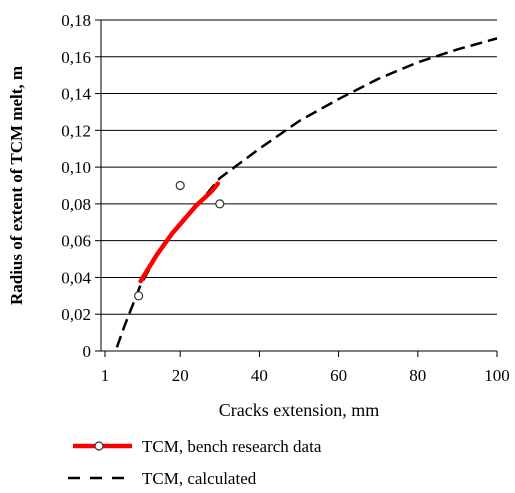  Describe the element at coordinates (81, 186) in the screenshot. I see `y-tick-labels: 0 0,02 0,04 0,06 0,08 0,10 0,12 0,14 0,16 0,18` at that location.